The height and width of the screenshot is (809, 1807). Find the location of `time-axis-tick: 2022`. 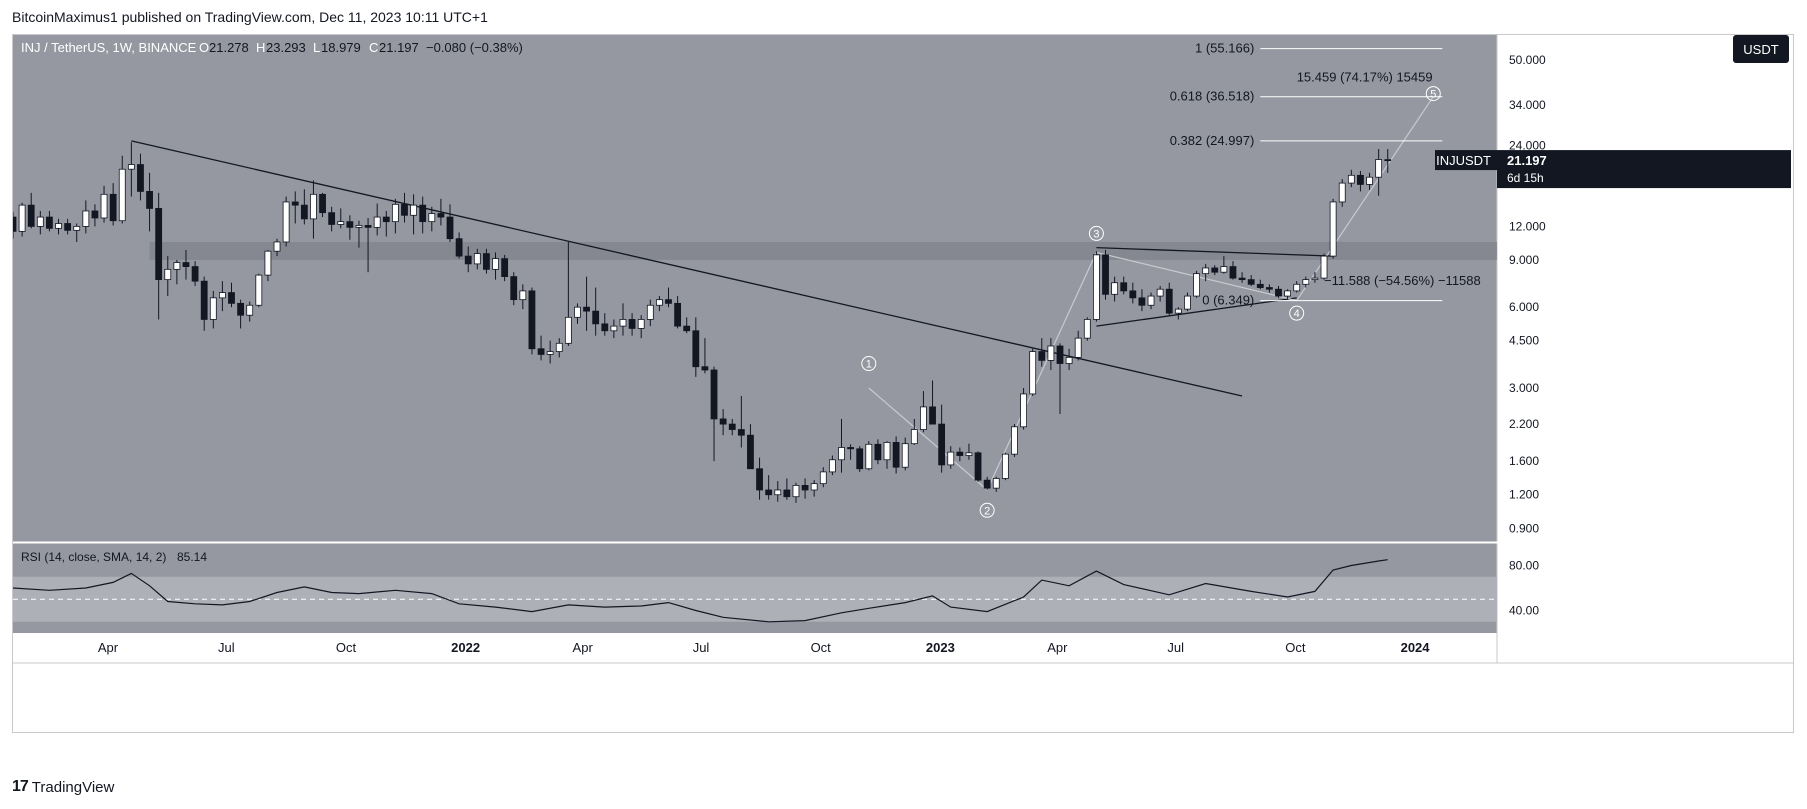

time-axis-tick: 2022 is located at coordinates (465, 647).